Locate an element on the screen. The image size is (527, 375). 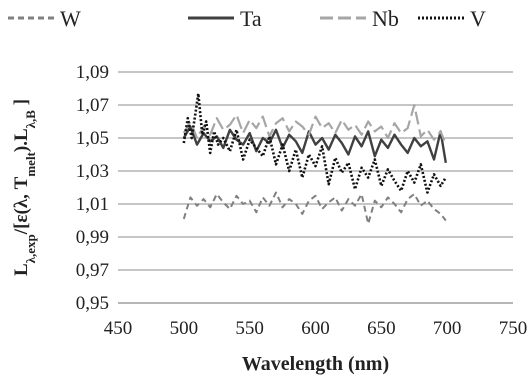
y-tick-label: 1,05 is located at coordinates (92, 138).